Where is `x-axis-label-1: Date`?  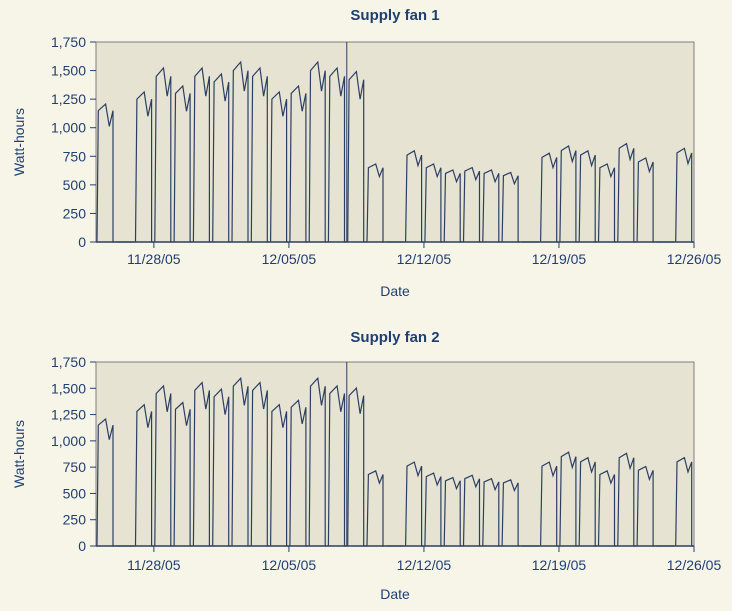
x-axis-label-1: Date is located at coordinates (395, 291).